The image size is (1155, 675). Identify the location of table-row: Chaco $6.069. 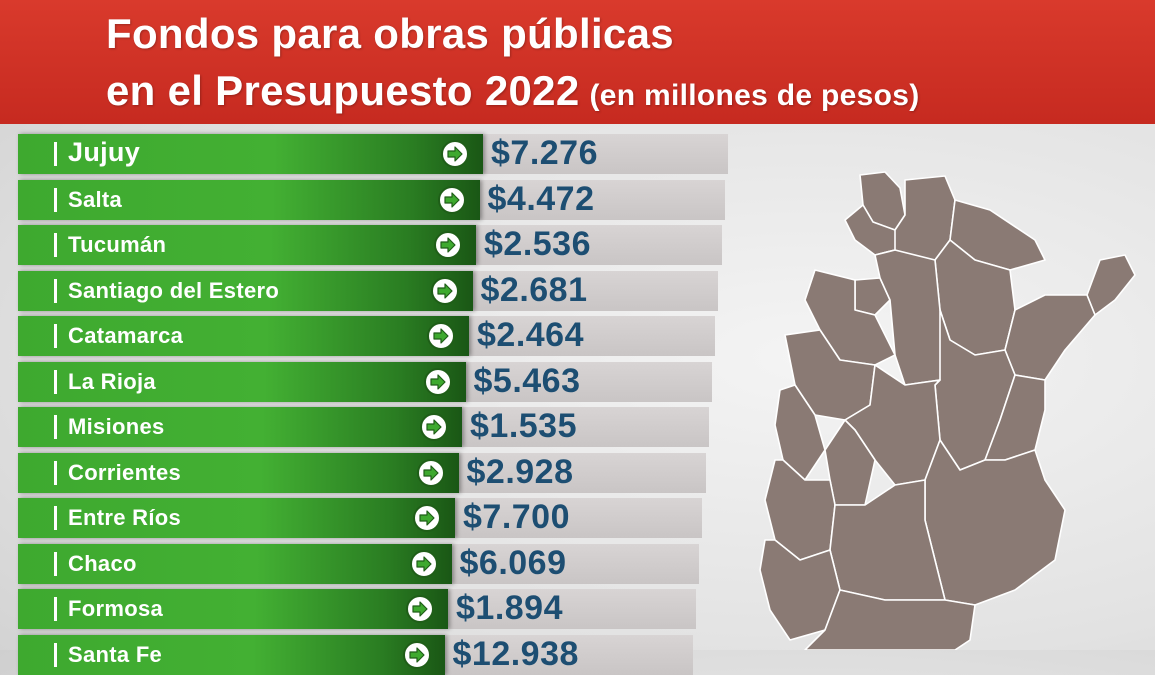
(359, 563).